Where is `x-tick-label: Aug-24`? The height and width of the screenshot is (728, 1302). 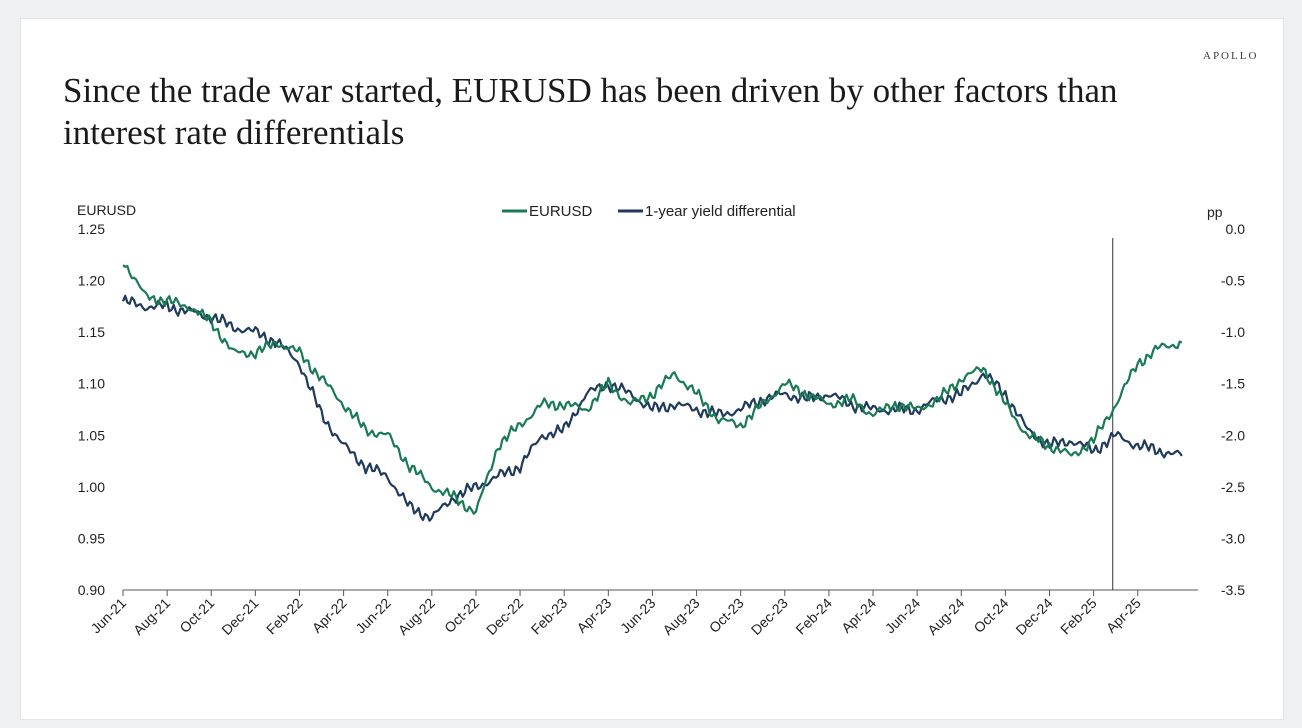 x-tick-label: Aug-24 is located at coordinates (945, 616).